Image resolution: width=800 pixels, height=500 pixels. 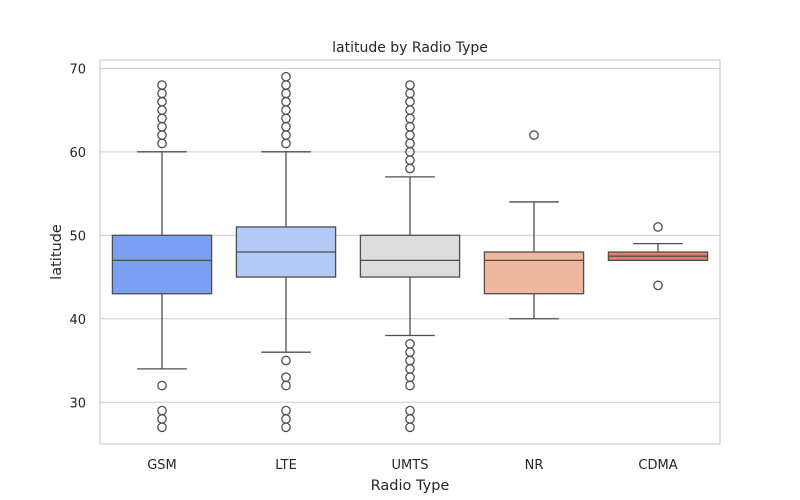 I want to click on y-tick-label-50: 50, so click(x=77, y=236).